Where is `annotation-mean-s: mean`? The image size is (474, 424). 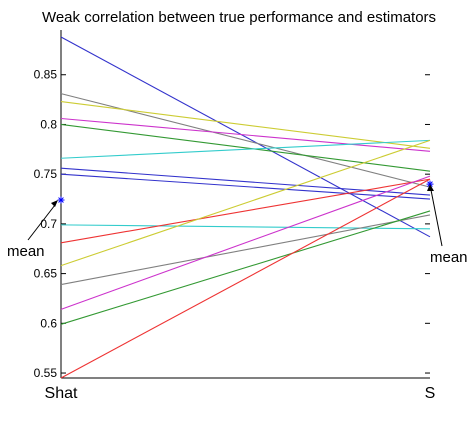
annotation-mean-s: mean is located at coordinates (449, 257).